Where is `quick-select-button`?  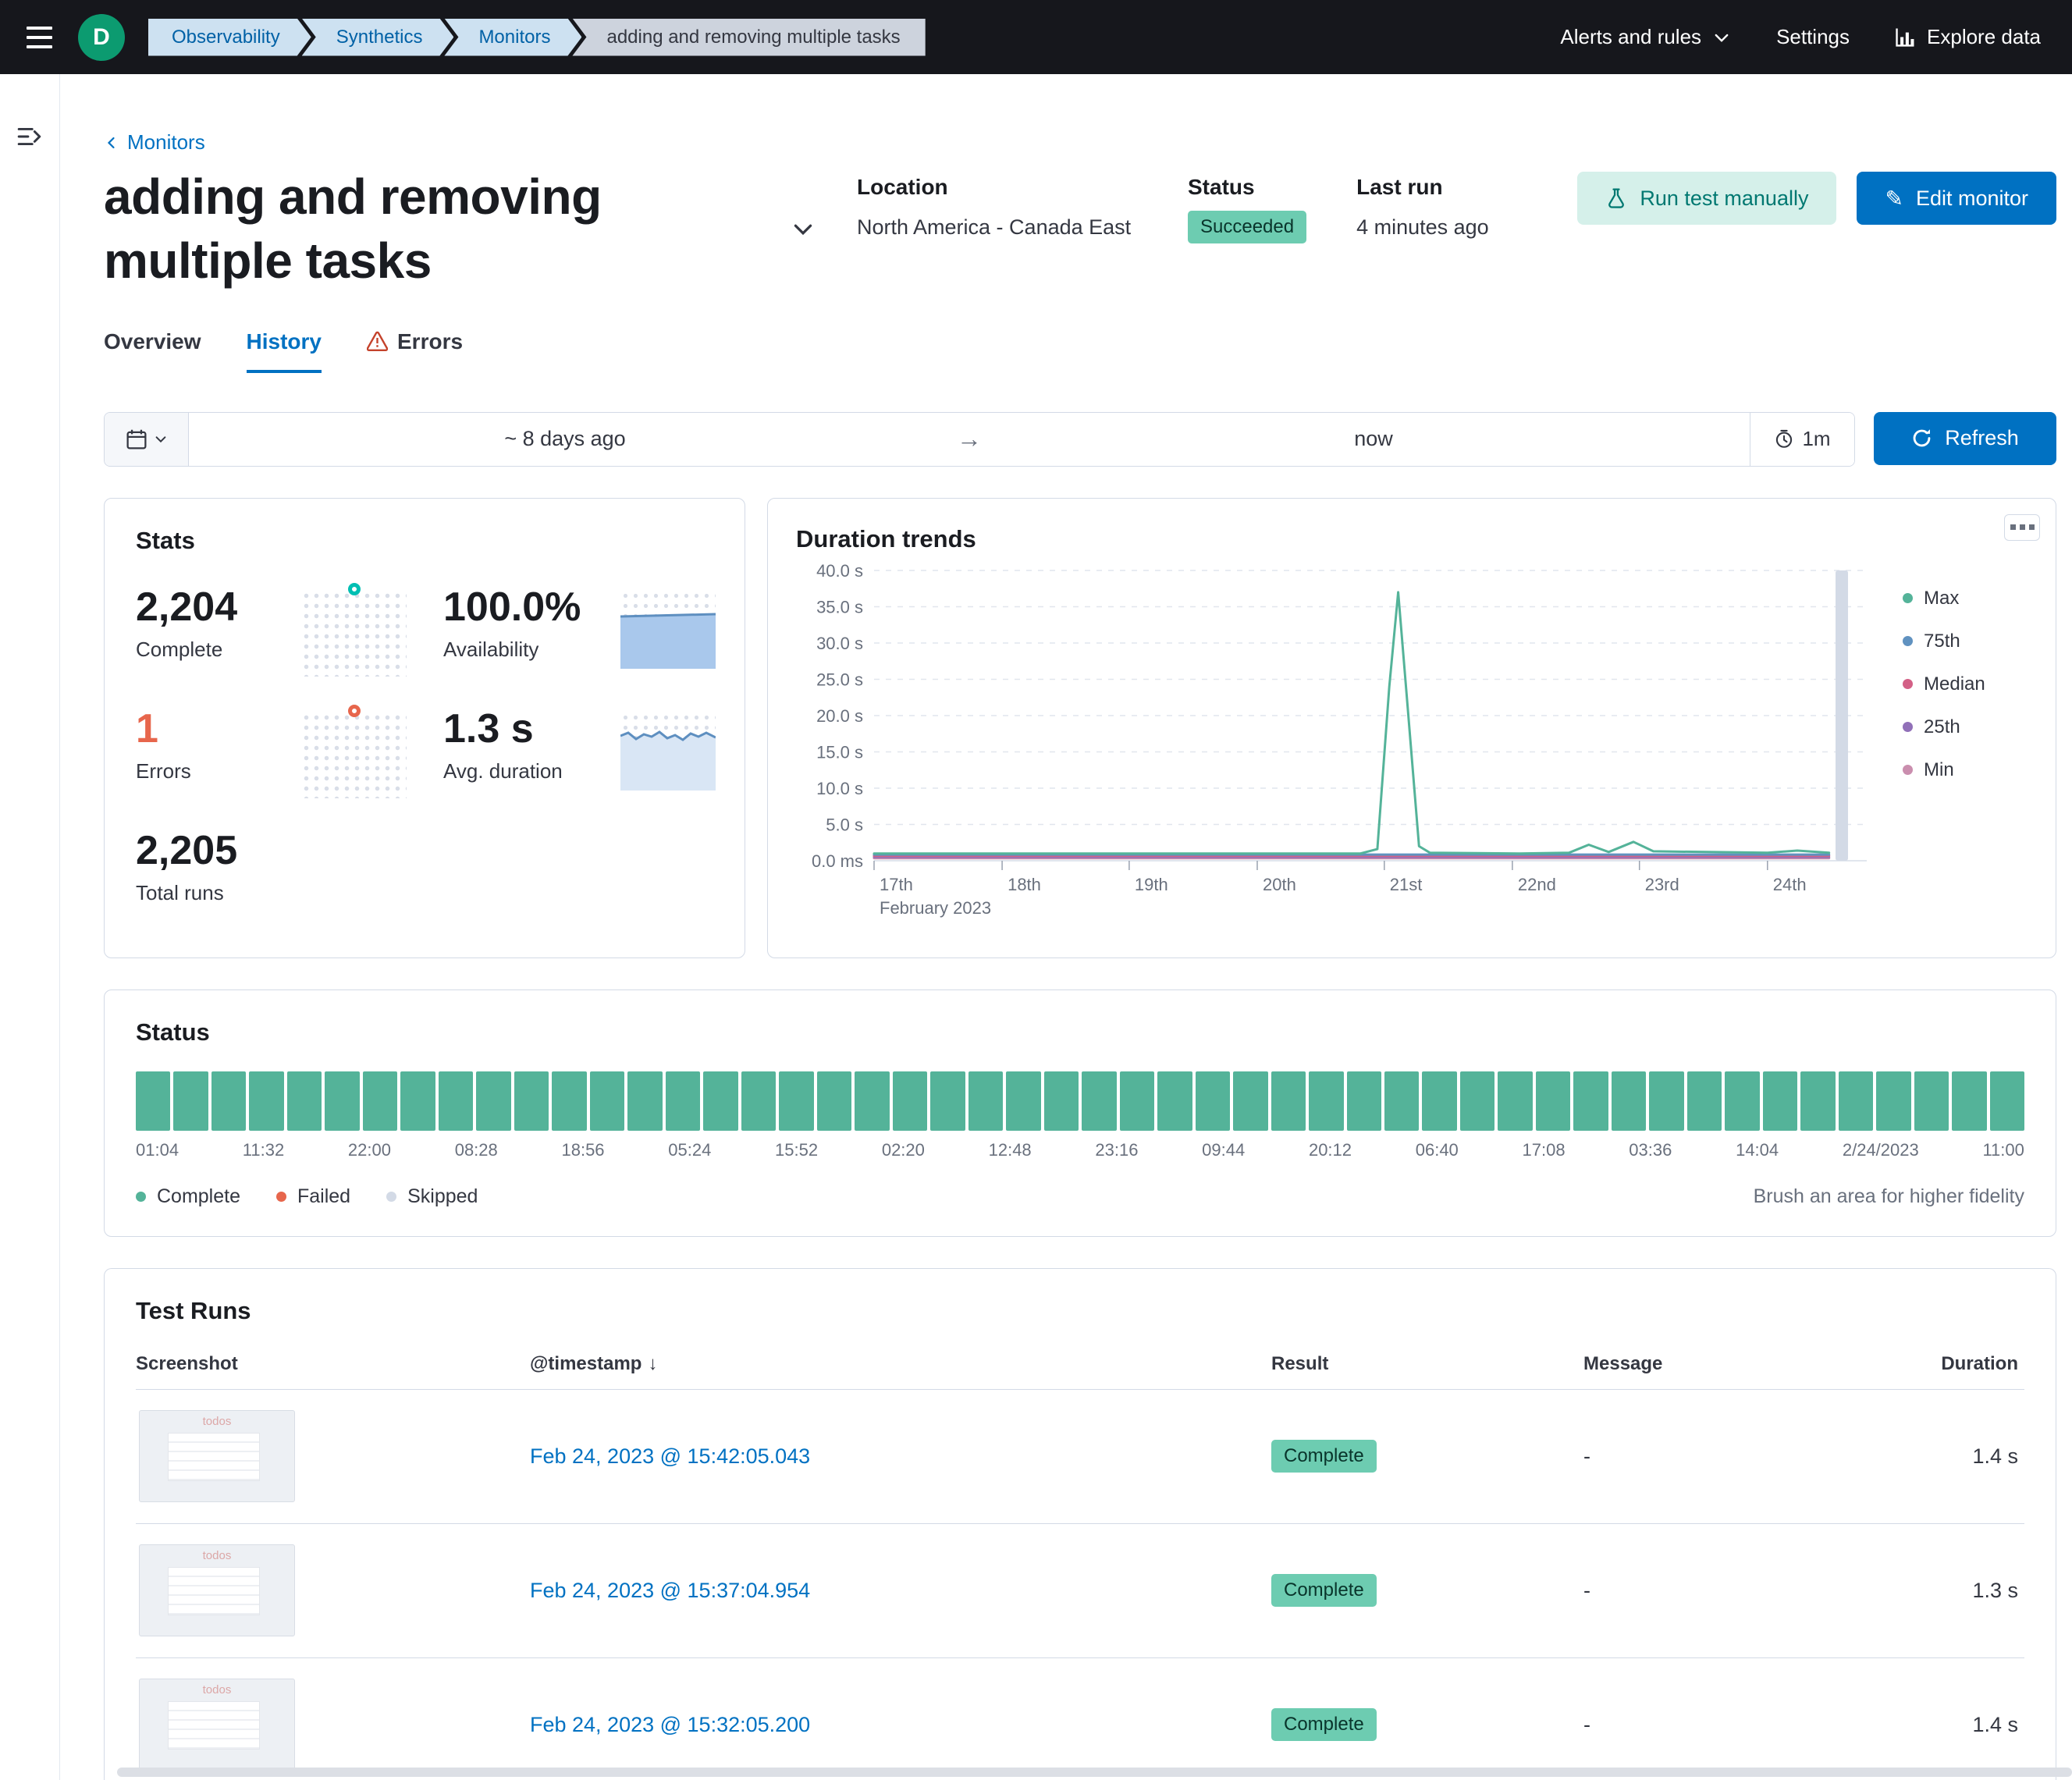
quick-select-button is located at coordinates (147, 439).